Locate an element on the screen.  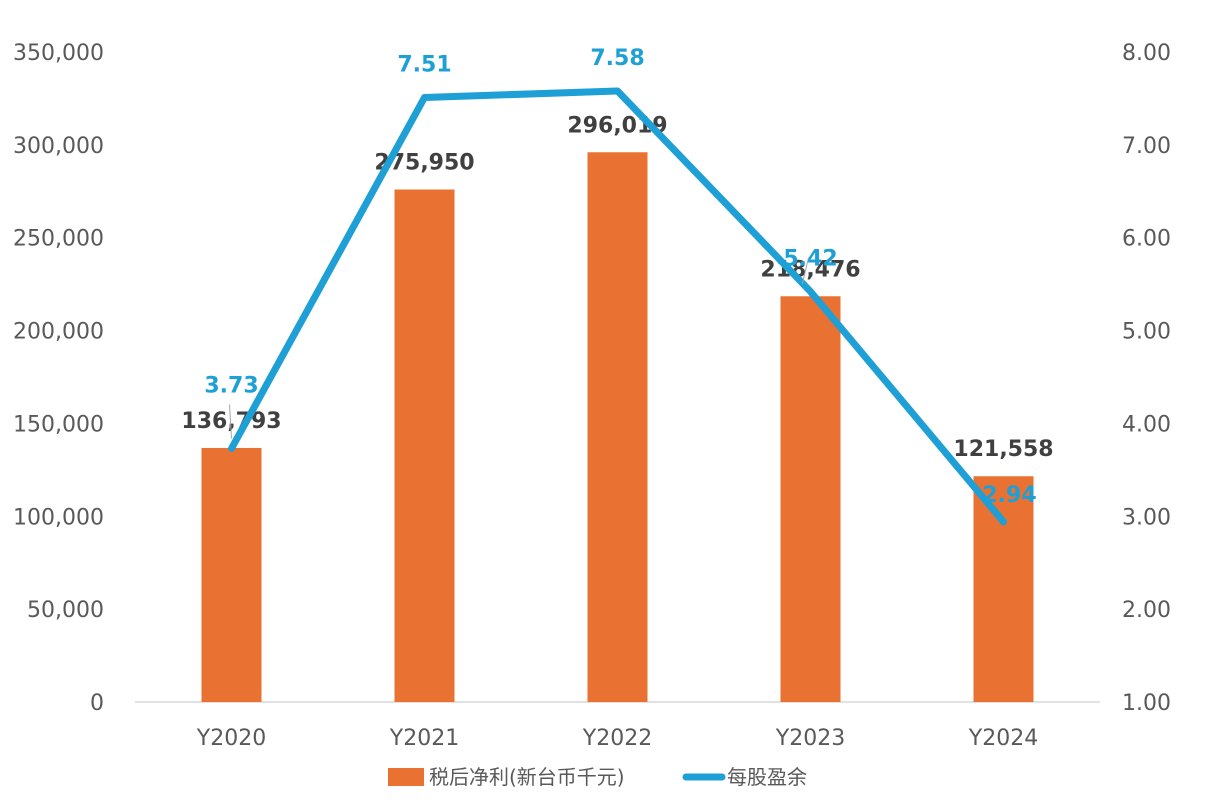
bar-data-label: 136,793 is located at coordinates (231, 421).